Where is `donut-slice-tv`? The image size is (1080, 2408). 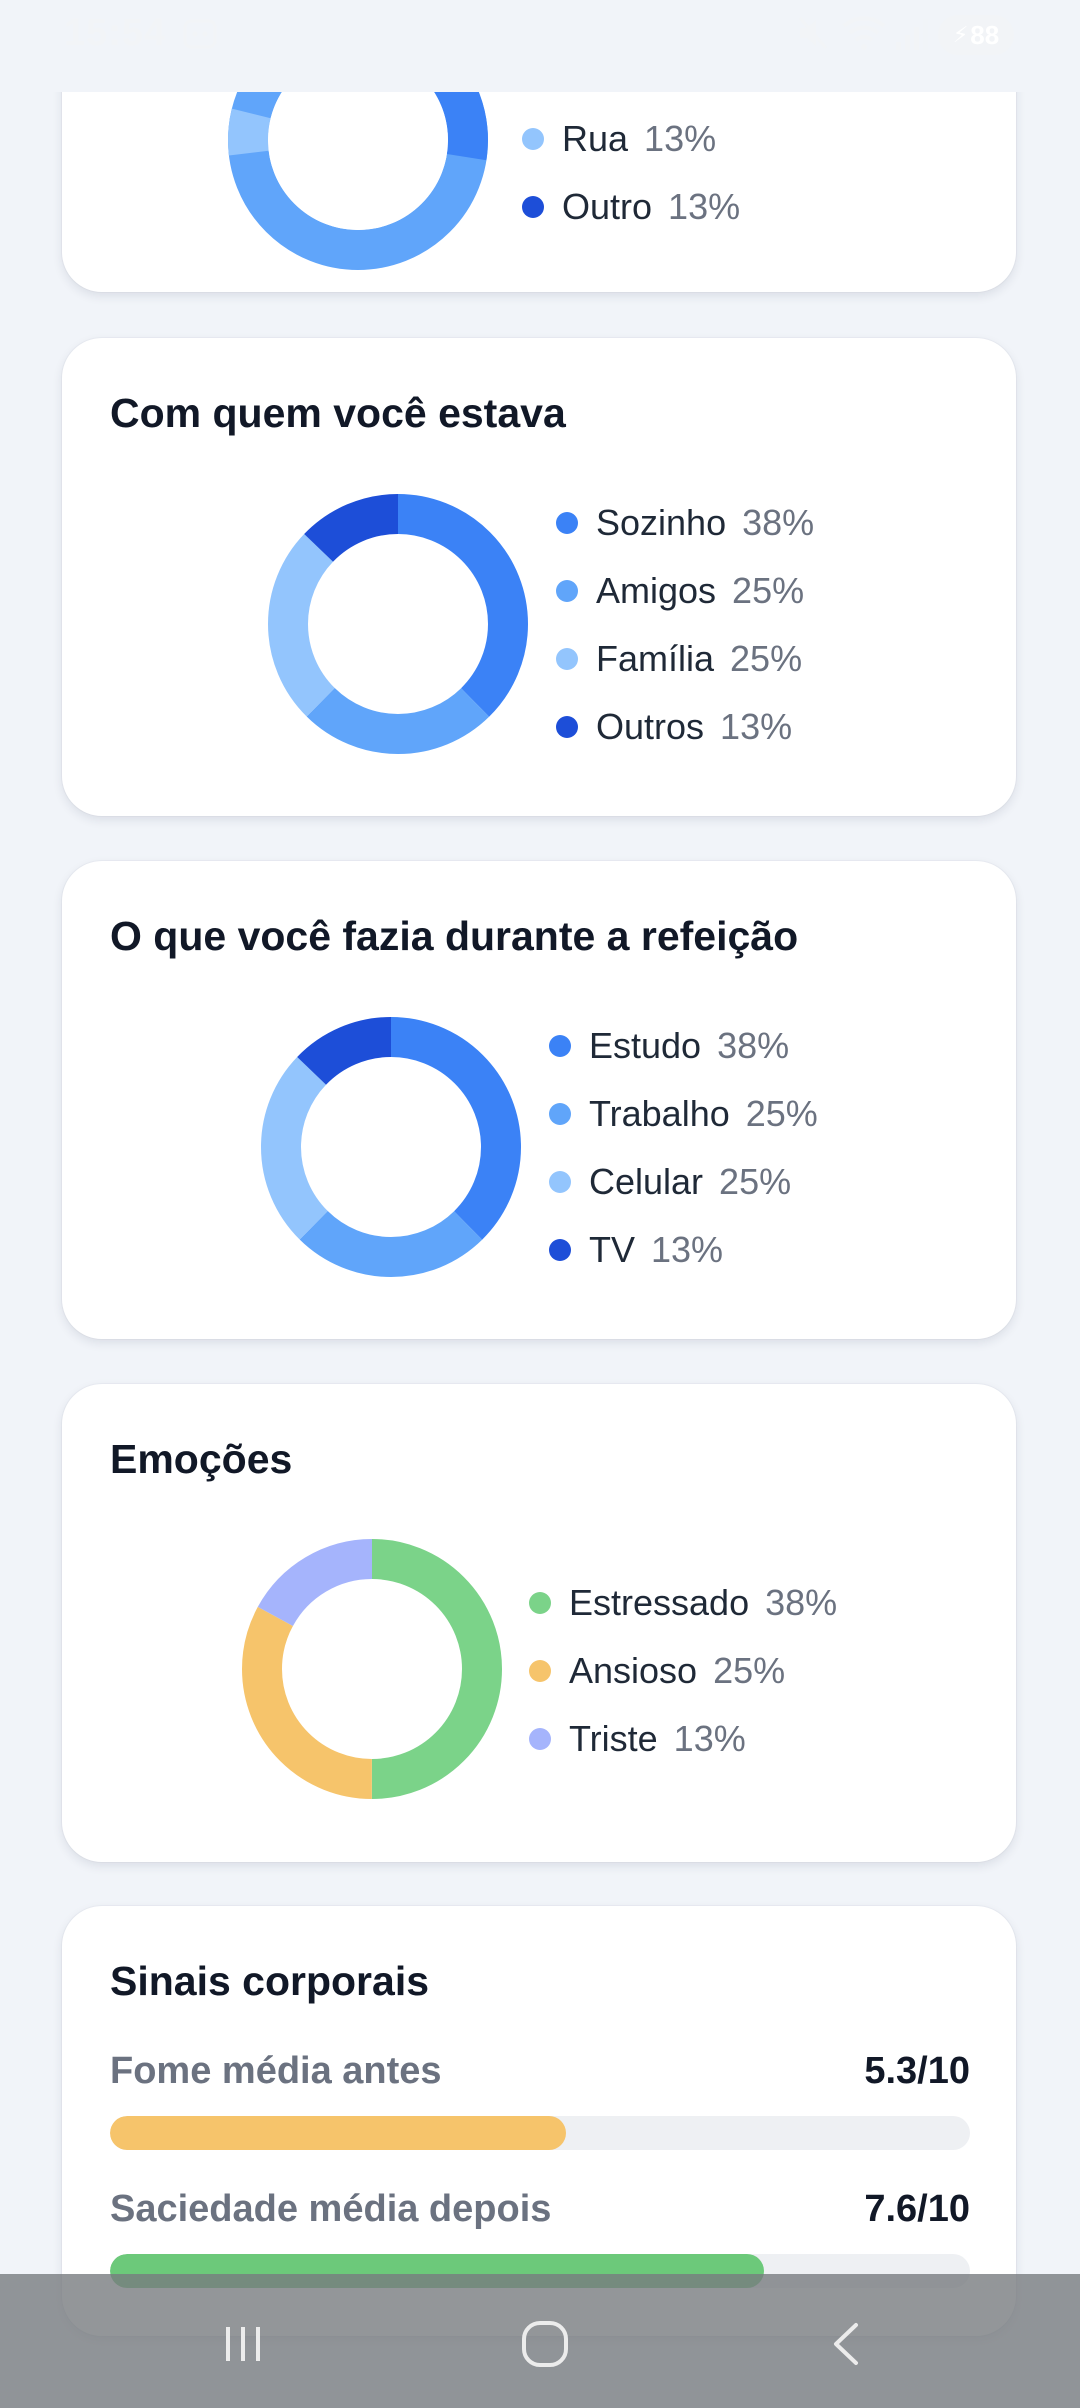 donut-slice-tv is located at coordinates (391, 1147).